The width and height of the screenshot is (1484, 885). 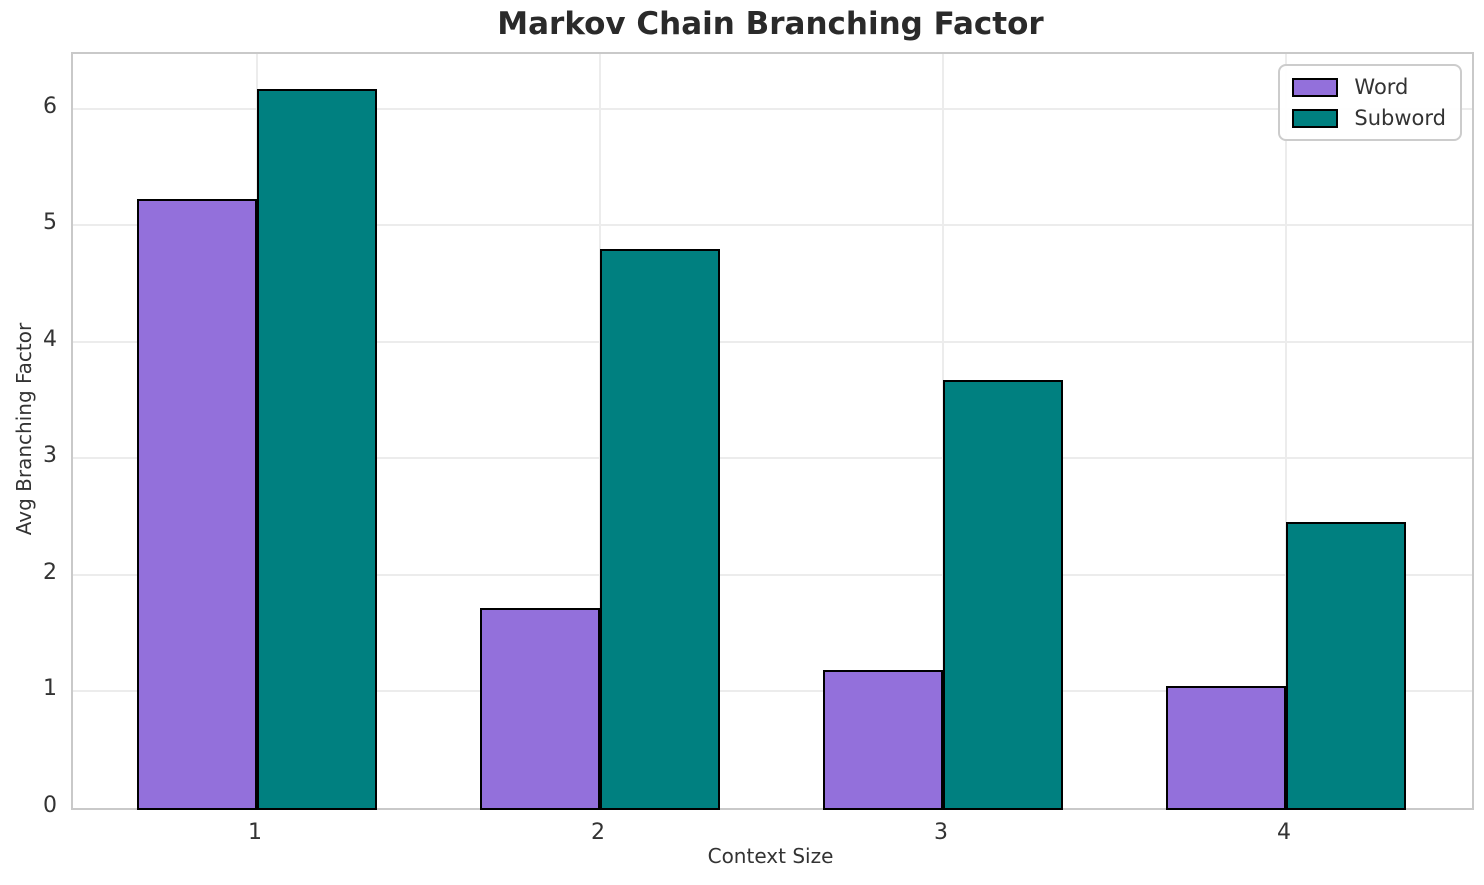 What do you see at coordinates (1283, 832) in the screenshot?
I see `x-tick-label: 4` at bounding box center [1283, 832].